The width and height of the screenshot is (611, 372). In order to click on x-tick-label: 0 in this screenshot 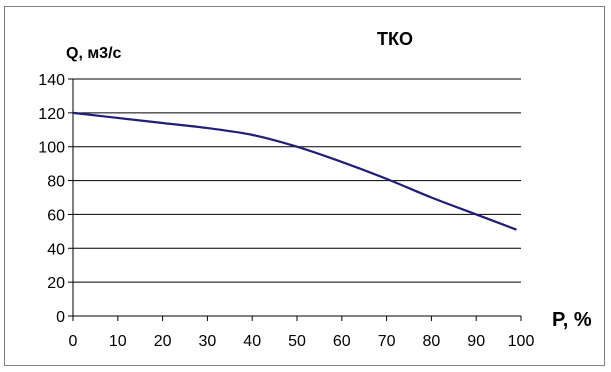, I will do `click(73, 341)`.